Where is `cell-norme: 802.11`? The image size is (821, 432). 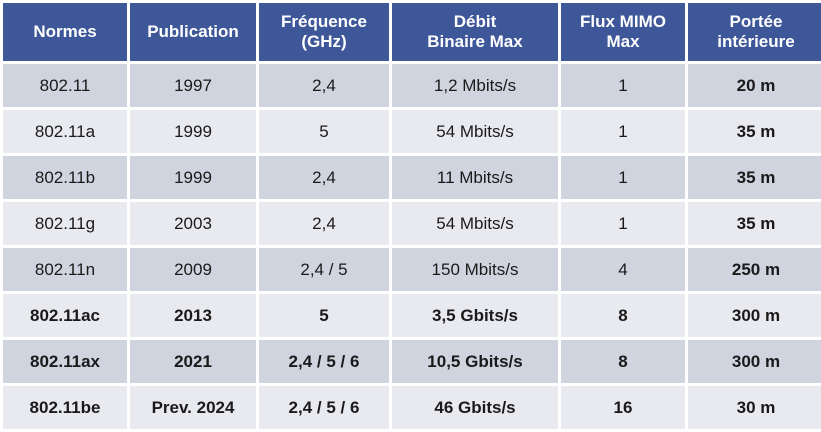
cell-norme: 802.11 is located at coordinates (65, 85).